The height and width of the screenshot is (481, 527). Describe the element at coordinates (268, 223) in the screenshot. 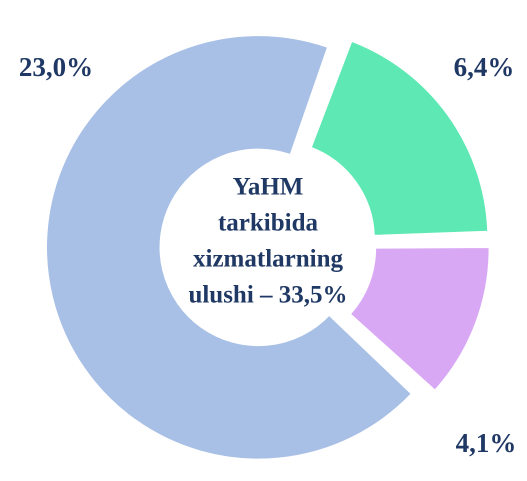

I see `center-title: tarkibida` at that location.